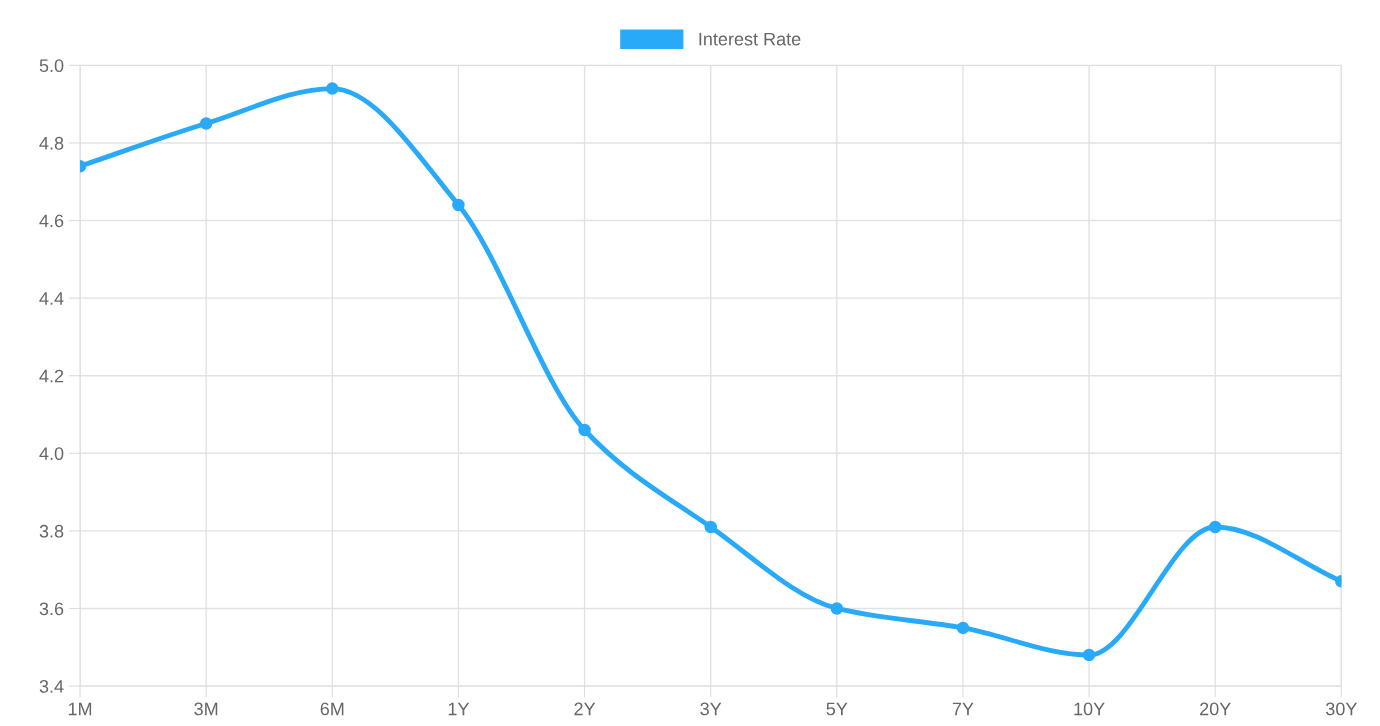  What do you see at coordinates (51, 143) in the screenshot?
I see `y-tick-label: 4.8` at bounding box center [51, 143].